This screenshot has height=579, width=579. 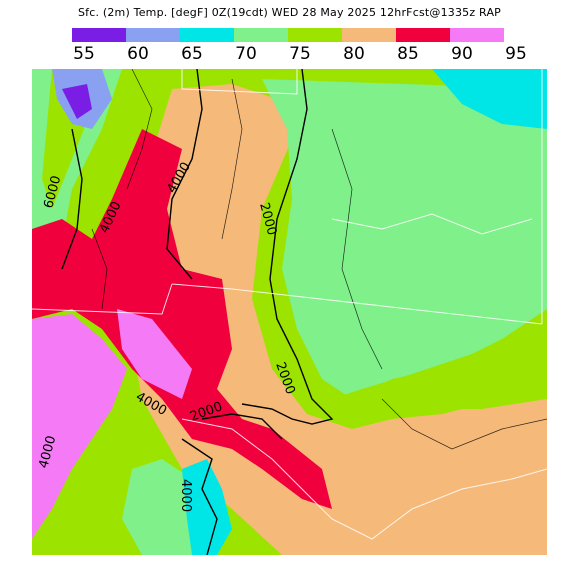 I want to click on colorbar-tick-label: 70, so click(x=246, y=54).